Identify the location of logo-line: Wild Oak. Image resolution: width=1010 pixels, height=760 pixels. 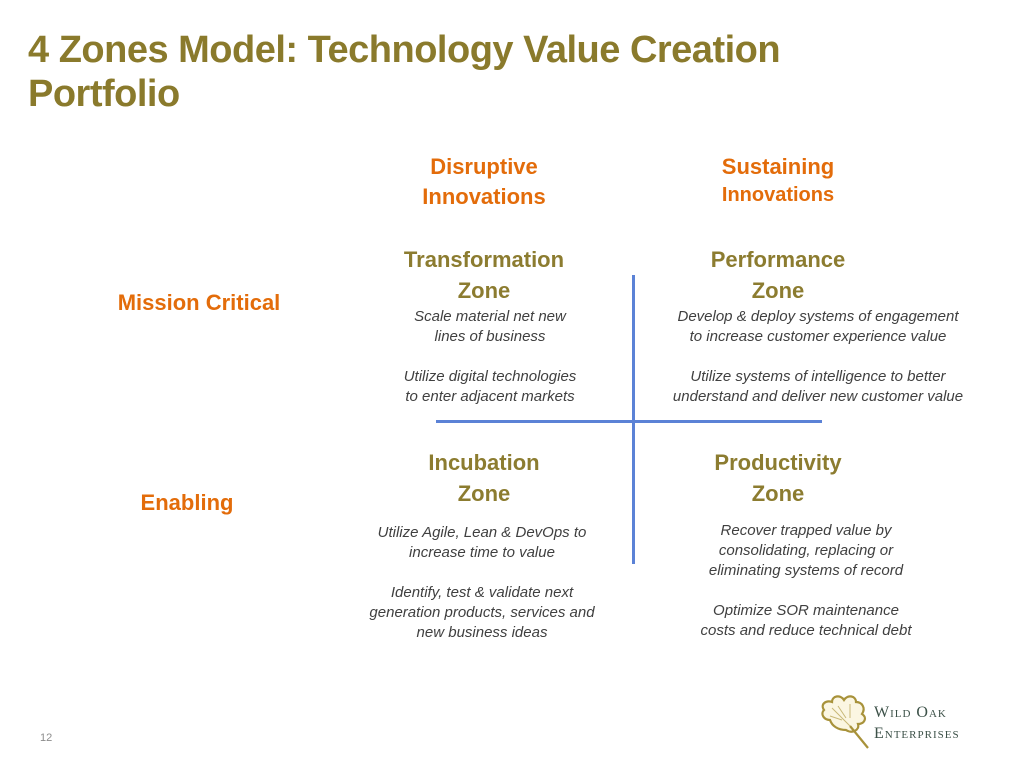
(910, 712).